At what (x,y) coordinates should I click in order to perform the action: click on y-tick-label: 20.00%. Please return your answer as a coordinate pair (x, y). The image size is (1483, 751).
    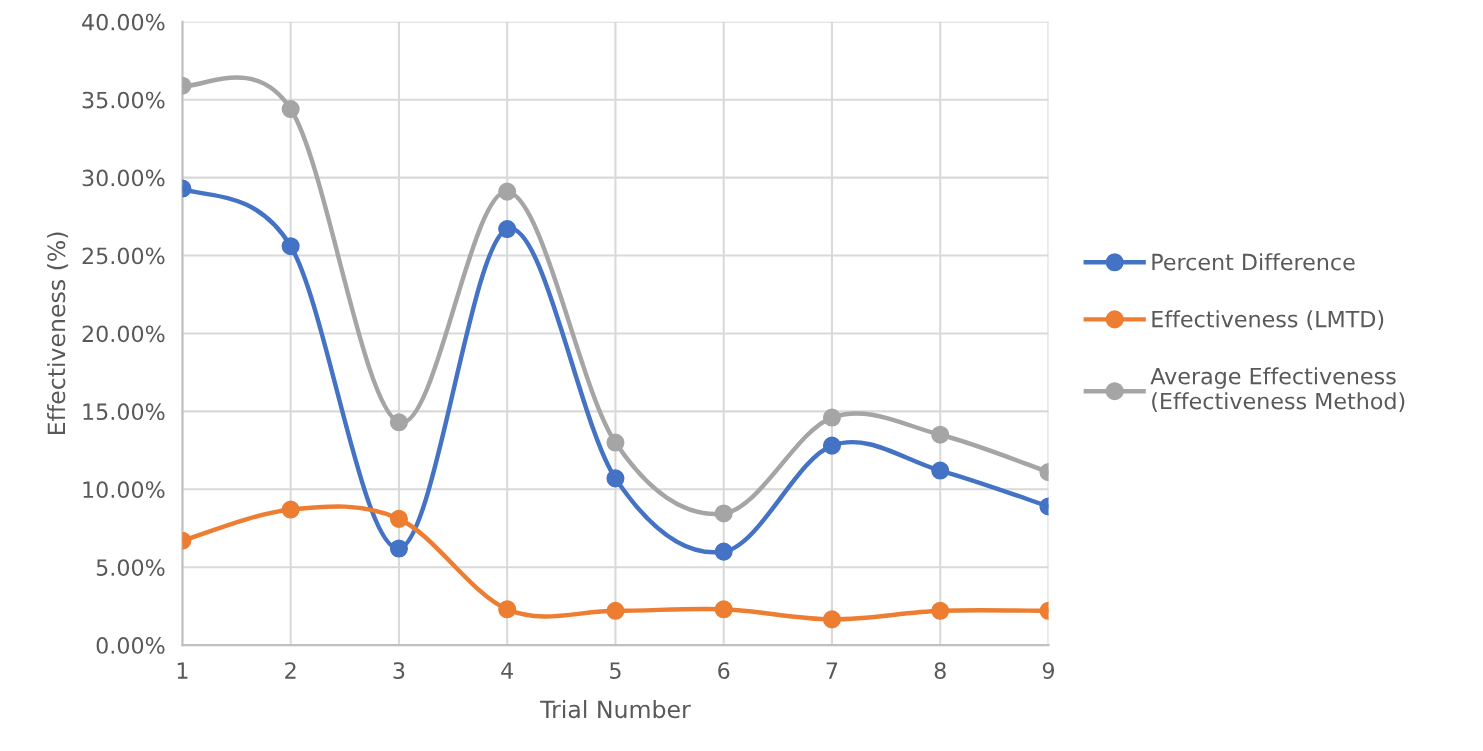
    Looking at the image, I should click on (123, 334).